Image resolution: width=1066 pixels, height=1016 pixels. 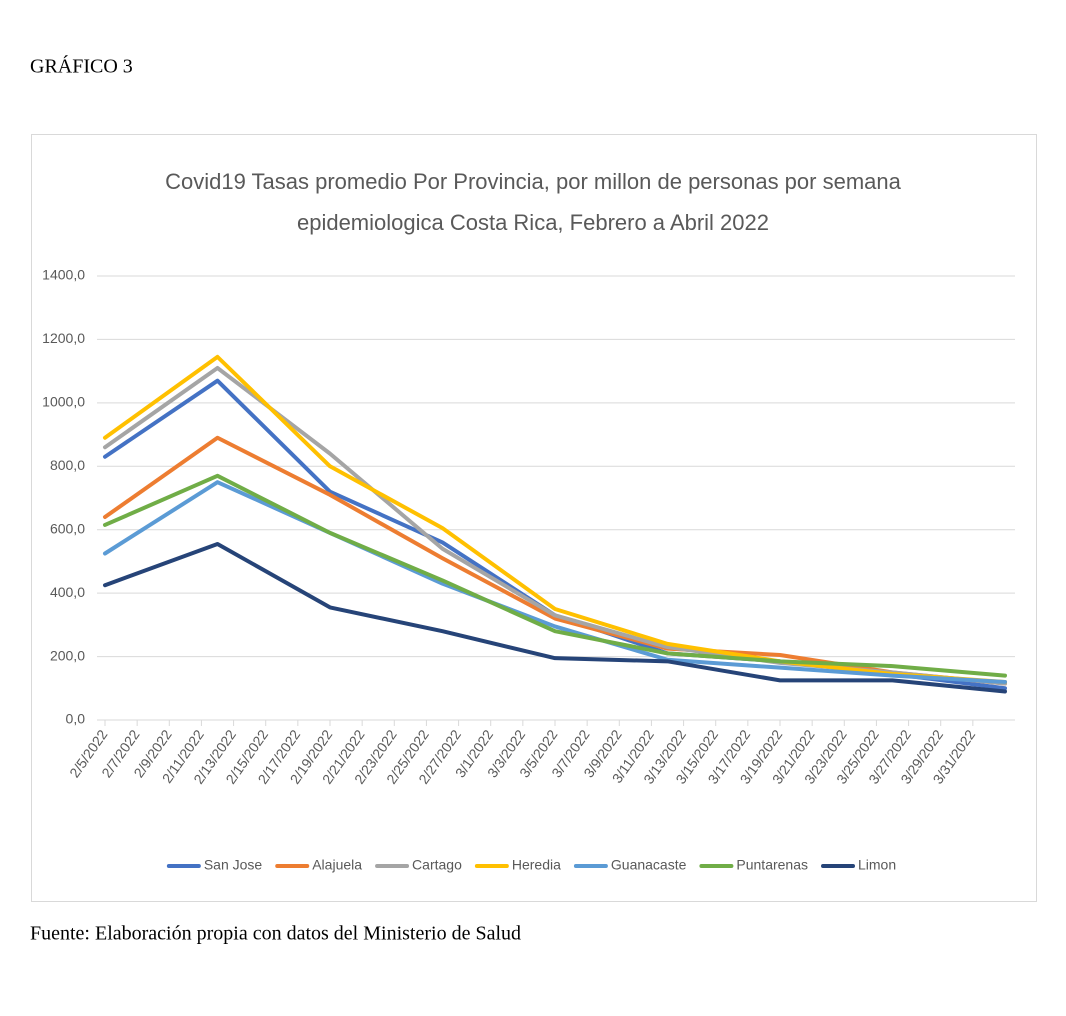 What do you see at coordinates (536, 865) in the screenshot?
I see `legend-label: Heredia` at bounding box center [536, 865].